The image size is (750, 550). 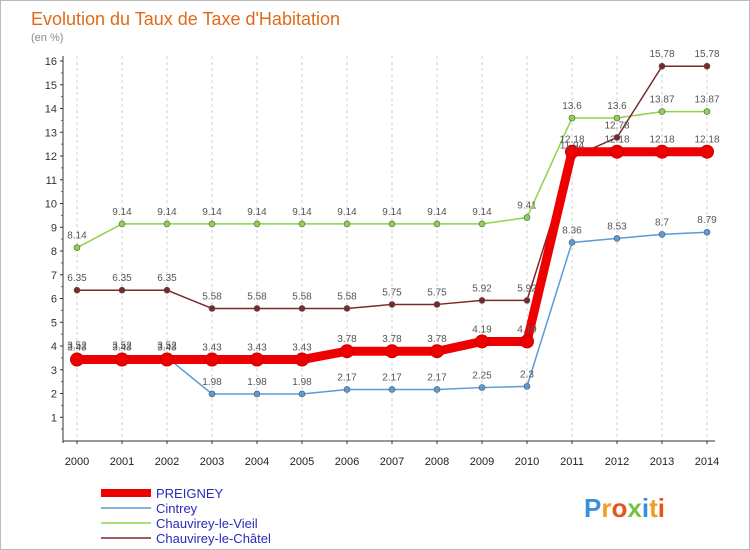 I want to click on chart-title: Evolution du Taux de Taxe d'Habitation, so click(x=185, y=19).